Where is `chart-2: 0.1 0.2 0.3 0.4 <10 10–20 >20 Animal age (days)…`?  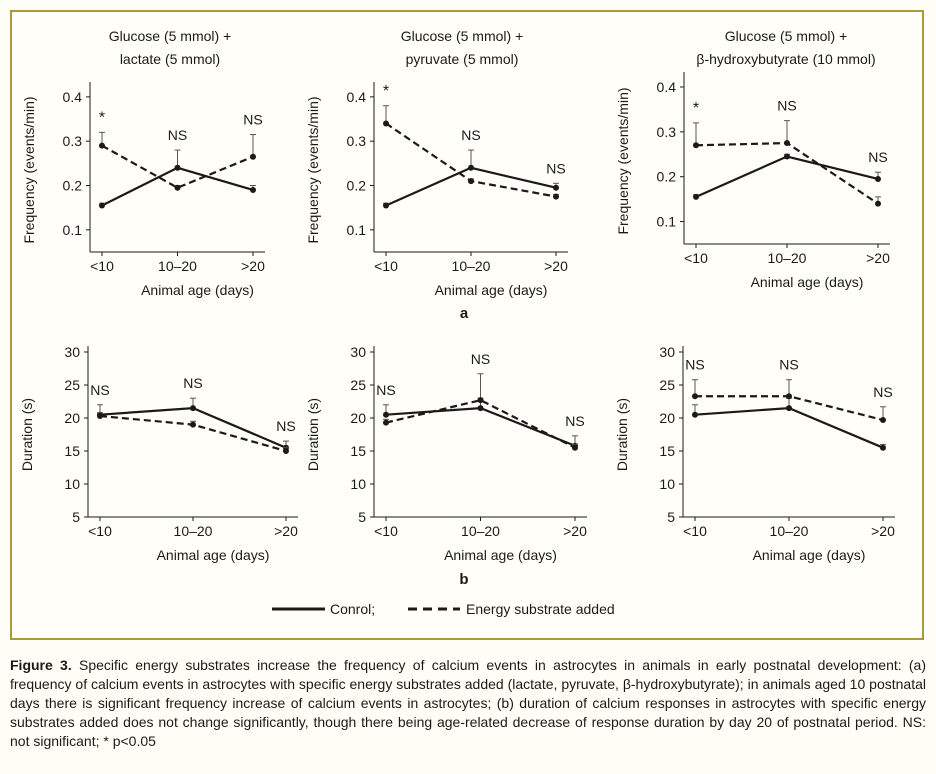 chart-2: 0.1 0.2 0.3 0.4 <10 10–20 >20 Animal age (days)… is located at coordinates (436, 163).